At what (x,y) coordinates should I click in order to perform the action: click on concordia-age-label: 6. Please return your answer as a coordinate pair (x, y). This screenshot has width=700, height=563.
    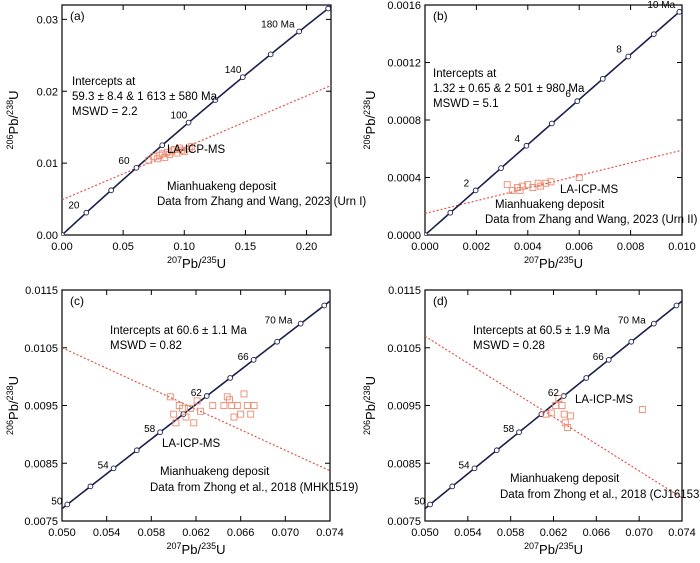
    Looking at the image, I should click on (568, 94).